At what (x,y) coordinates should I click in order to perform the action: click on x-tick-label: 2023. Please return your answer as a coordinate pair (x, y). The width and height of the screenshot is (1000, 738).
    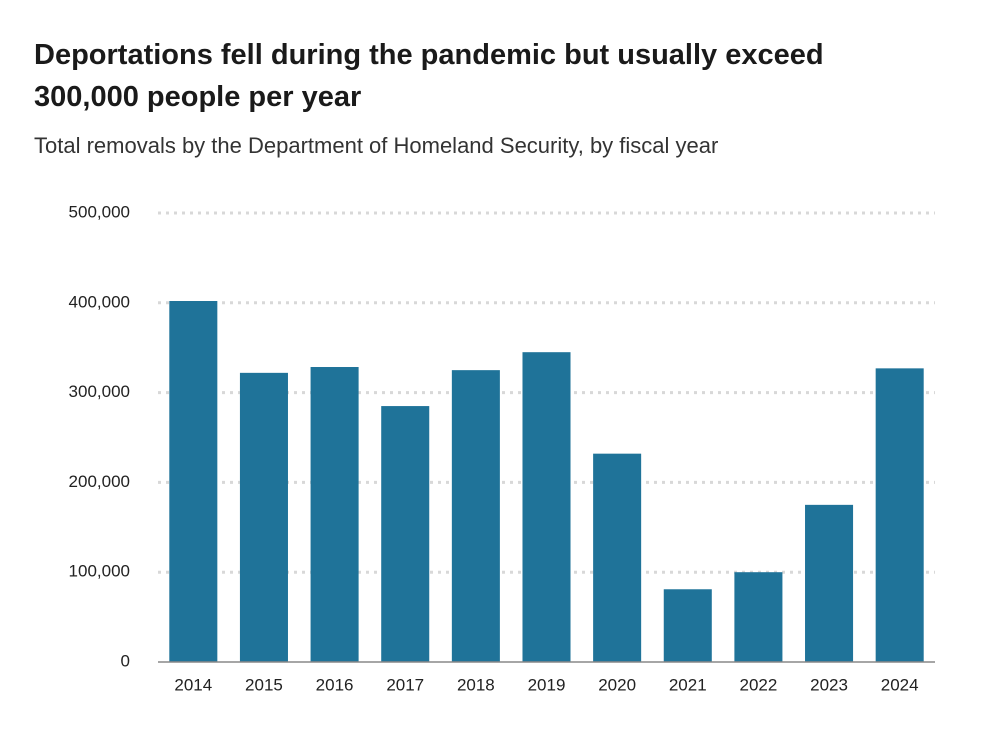
    Looking at the image, I should click on (829, 684).